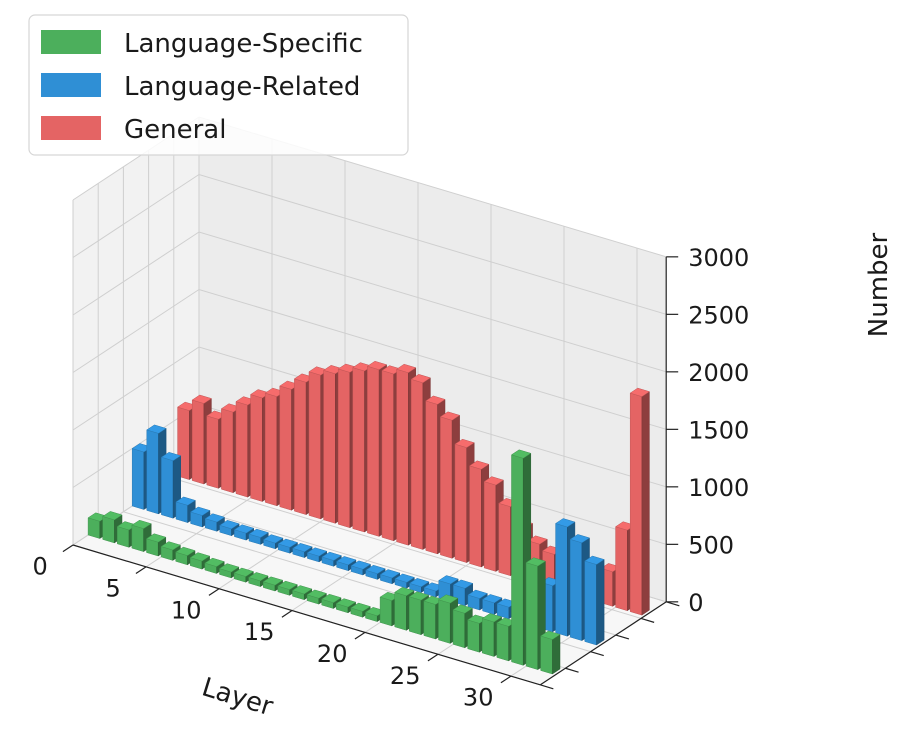  Describe the element at coordinates (711, 545) in the screenshot. I see `z-tick-label: 500` at that location.